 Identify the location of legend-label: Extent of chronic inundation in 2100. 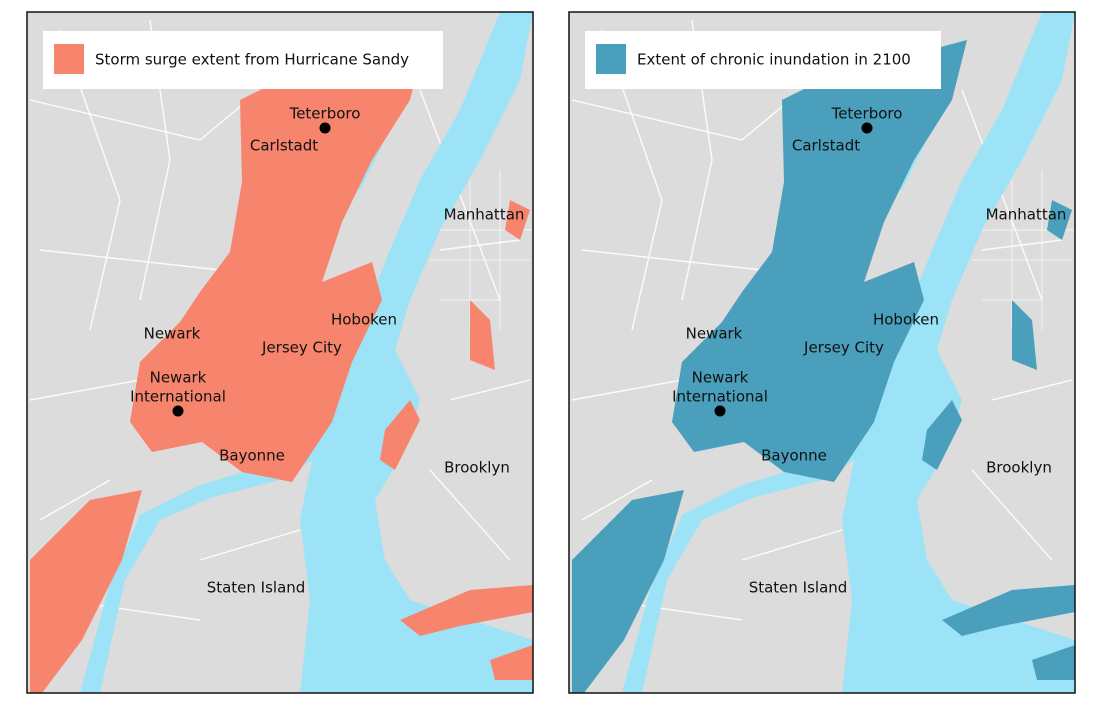
(774, 60).